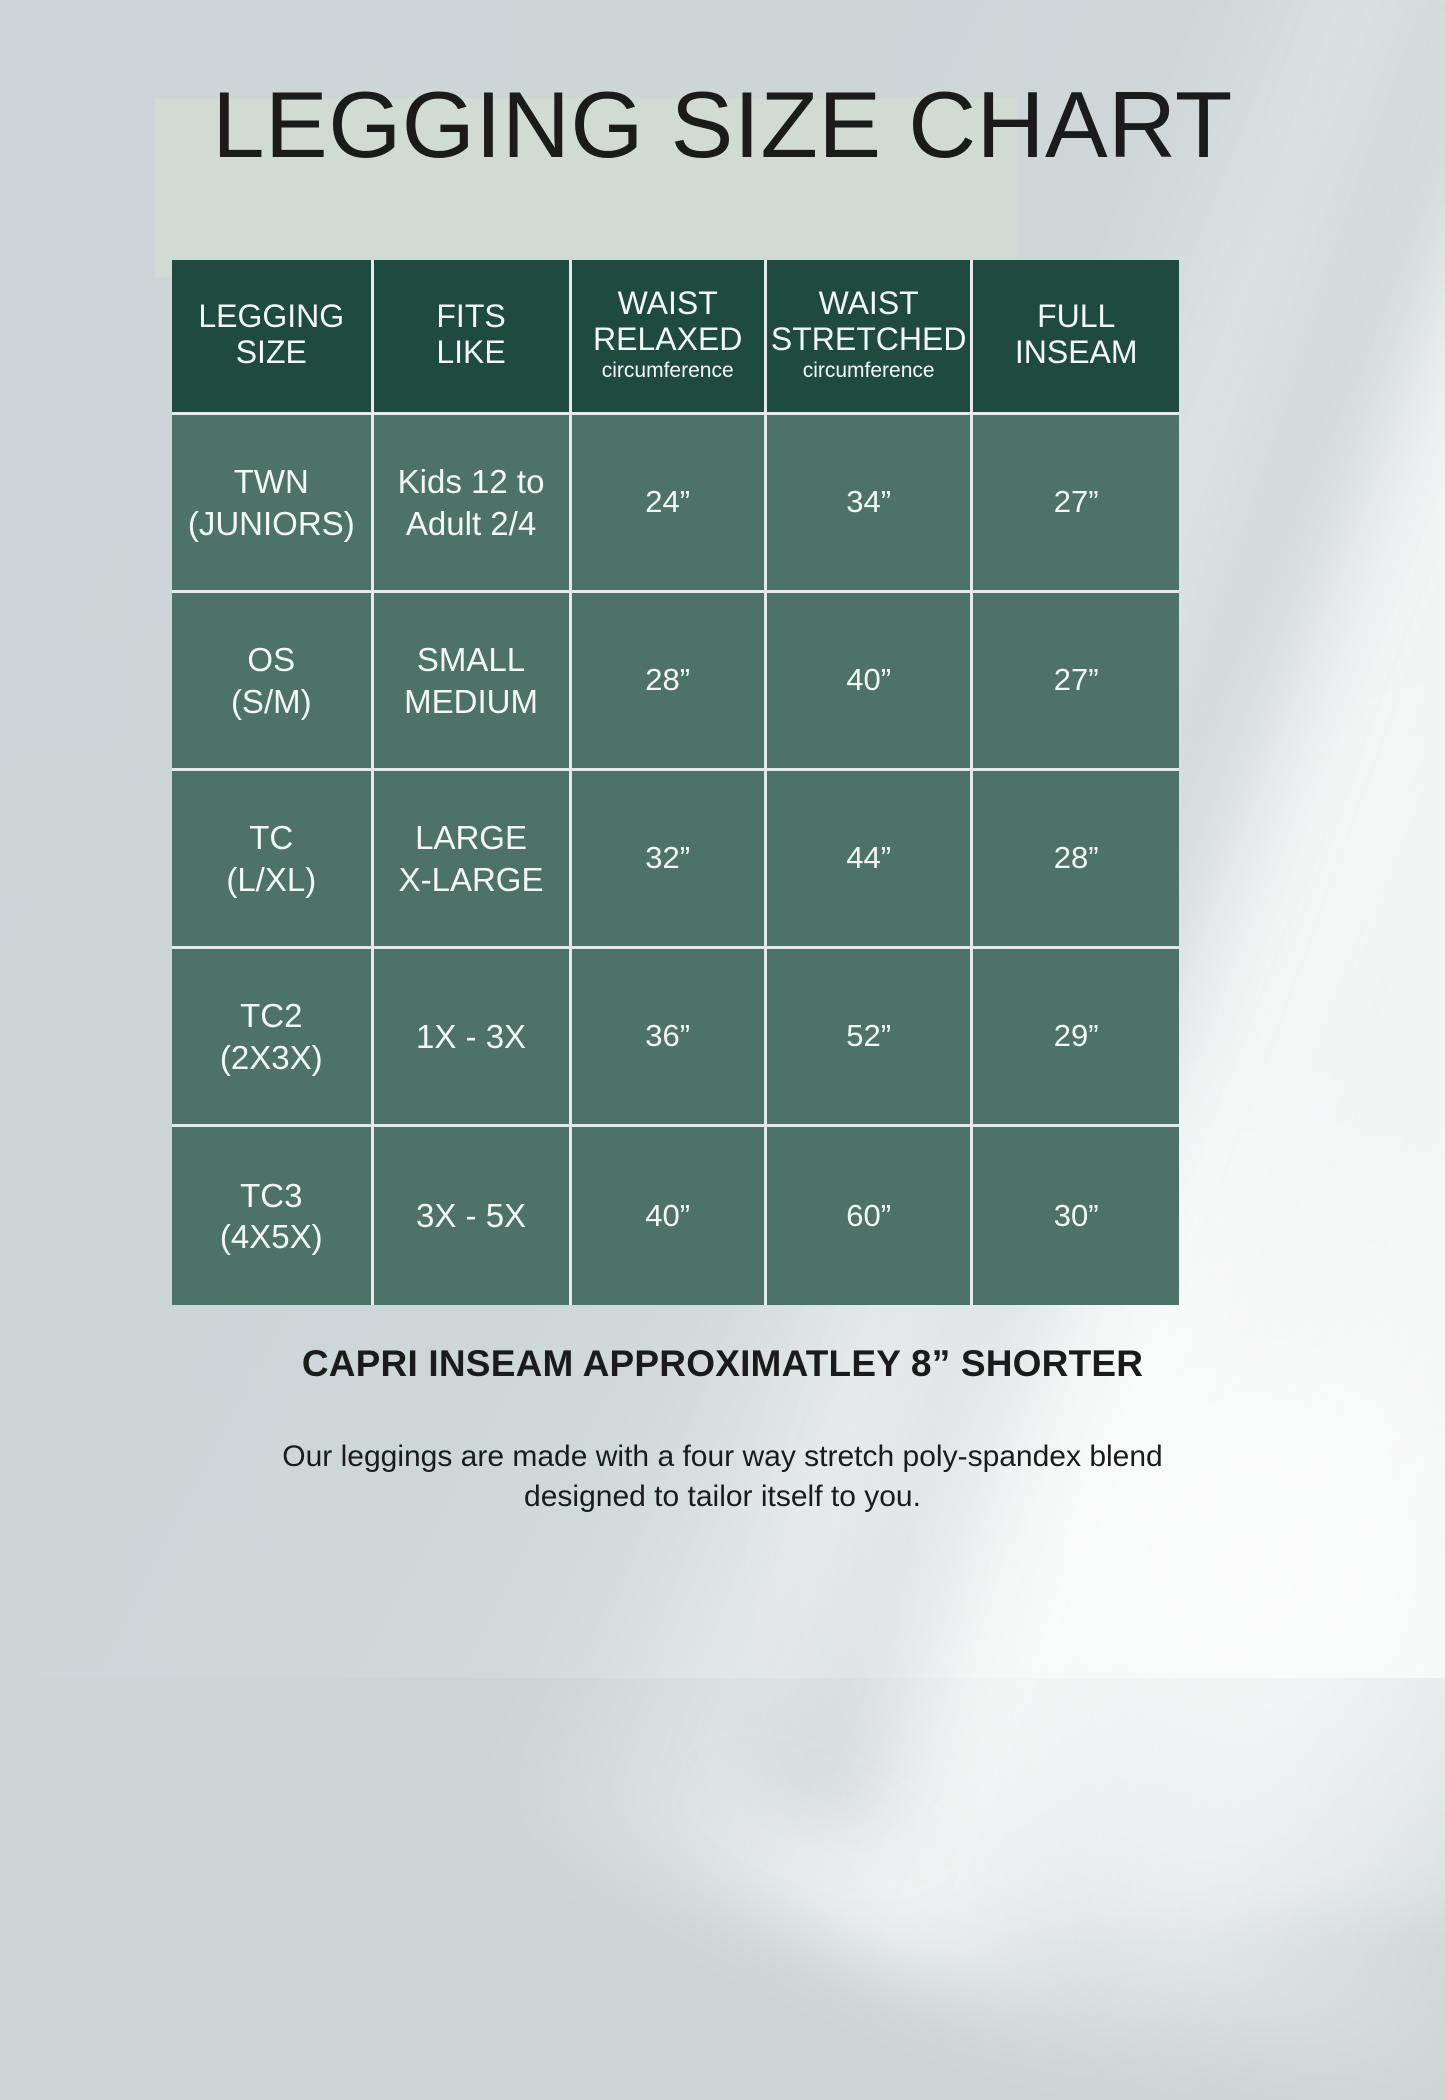  Describe the element at coordinates (722, 1363) in the screenshot. I see `capri-inseam-note: CAPRI INSEAM APPROXIMATLEY 8” SHORTER` at that location.